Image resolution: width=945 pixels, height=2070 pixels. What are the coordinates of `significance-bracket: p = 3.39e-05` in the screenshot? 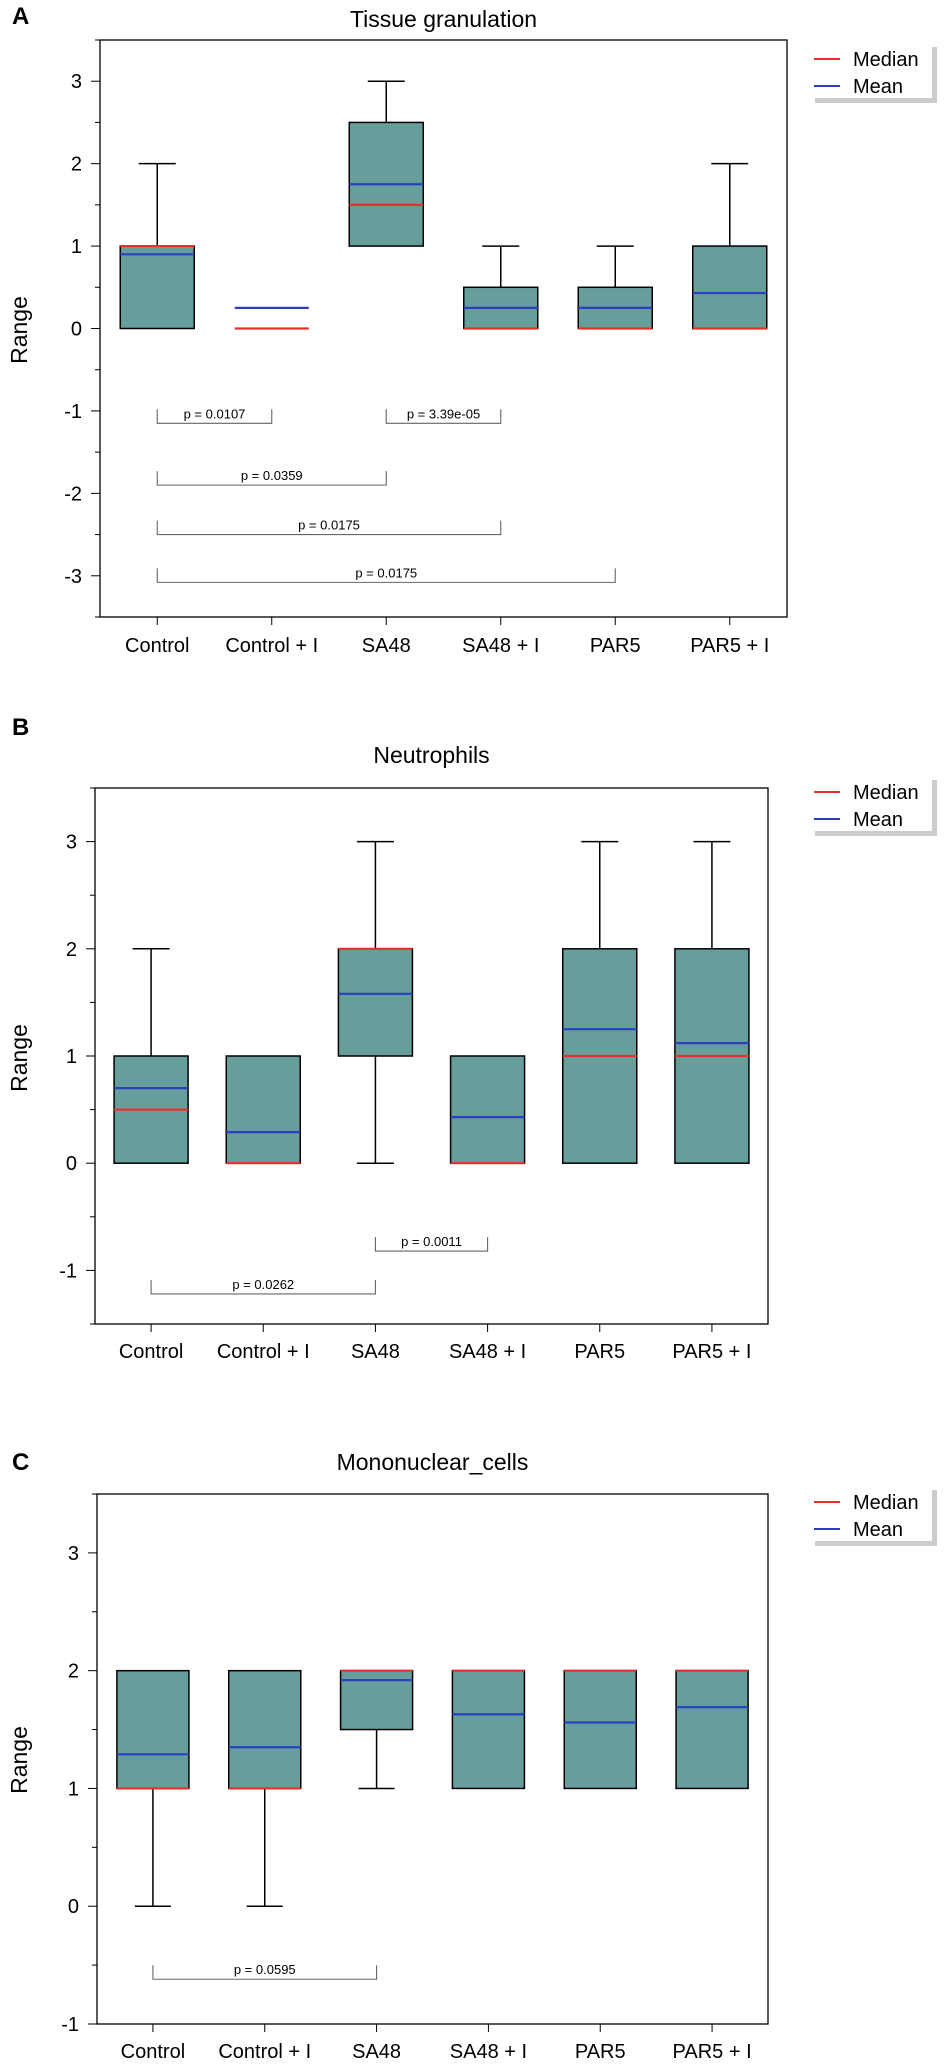 It's located at (443, 415).